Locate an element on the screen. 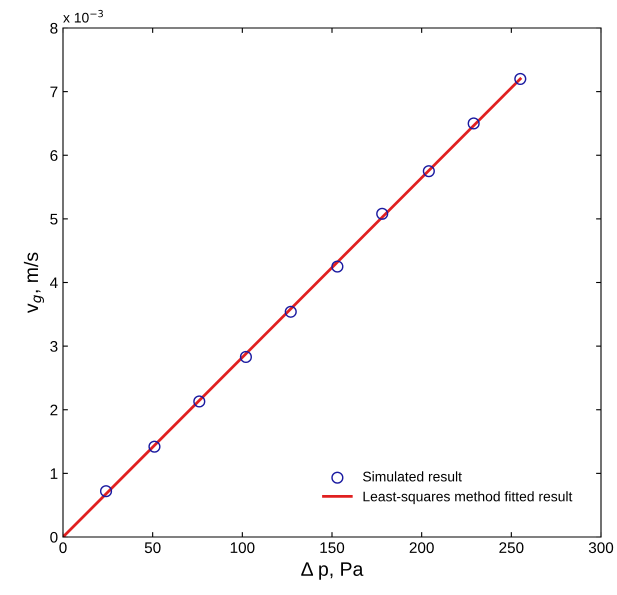  x-tick-label: 200 is located at coordinates (422, 548).